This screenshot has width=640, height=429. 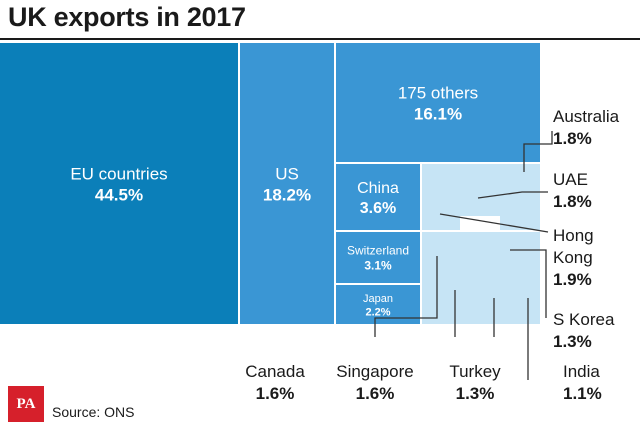 What do you see at coordinates (320, 39) in the screenshot?
I see `title-rule` at bounding box center [320, 39].